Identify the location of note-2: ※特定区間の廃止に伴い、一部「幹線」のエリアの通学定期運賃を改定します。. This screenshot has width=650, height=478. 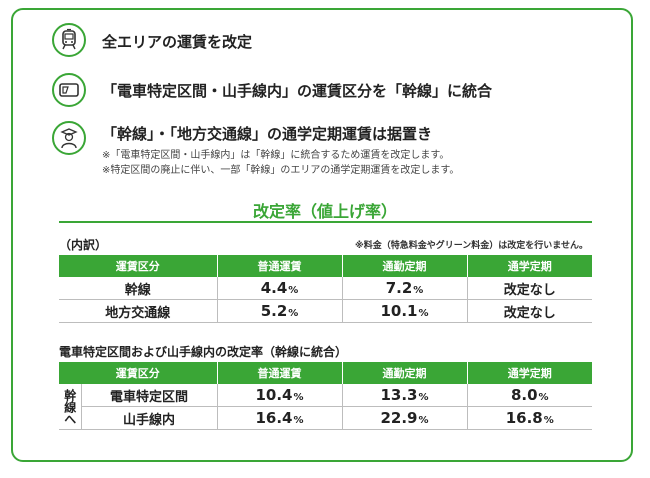
(281, 170).